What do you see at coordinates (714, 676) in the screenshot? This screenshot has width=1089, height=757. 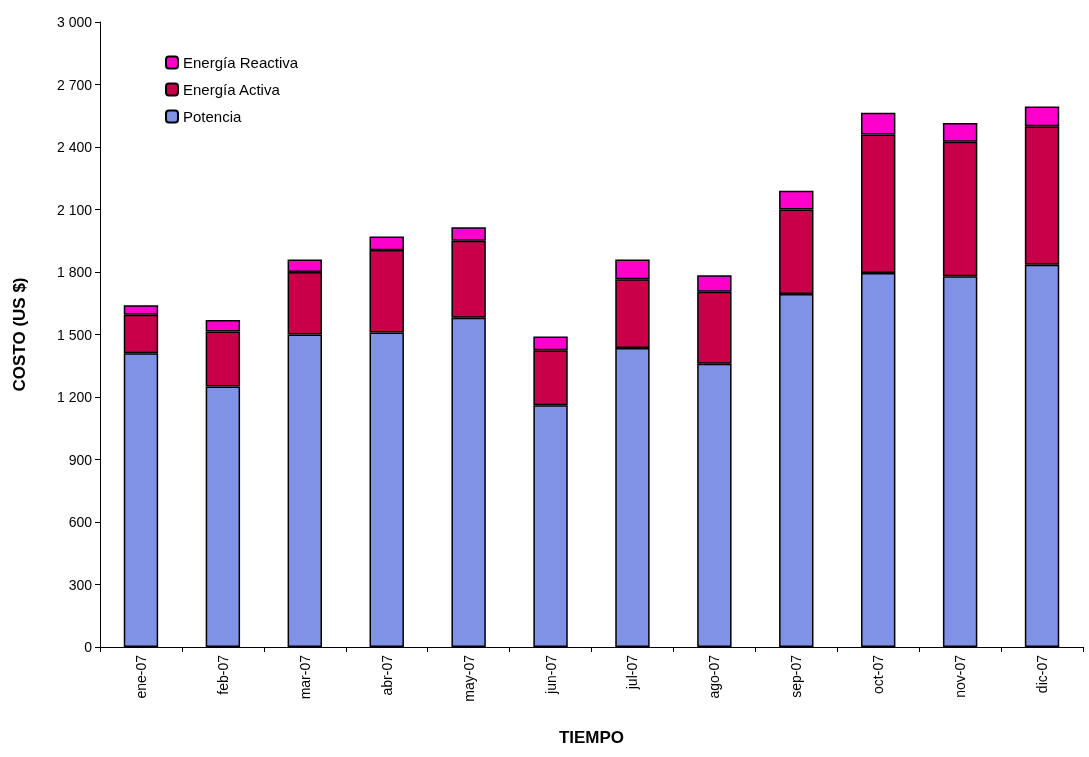 I see `x-tick-label: ago-07` at bounding box center [714, 676].